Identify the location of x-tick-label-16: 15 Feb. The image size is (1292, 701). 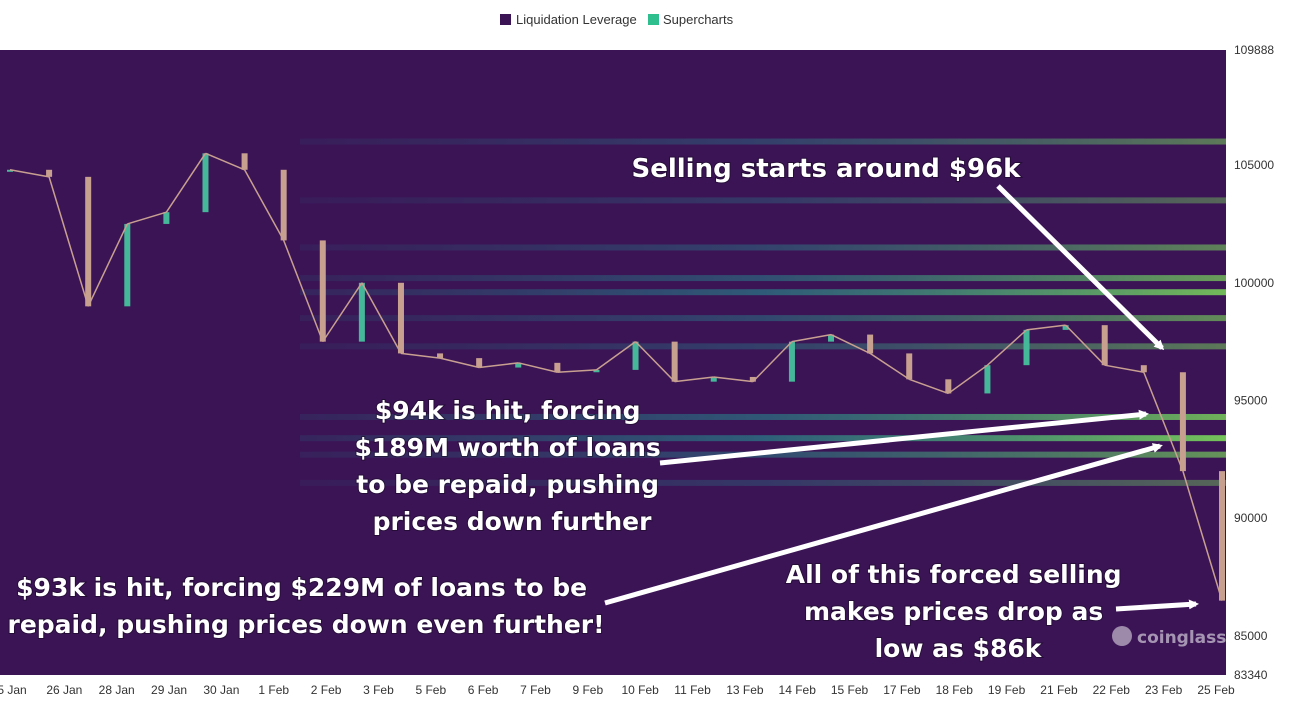
(850, 690).